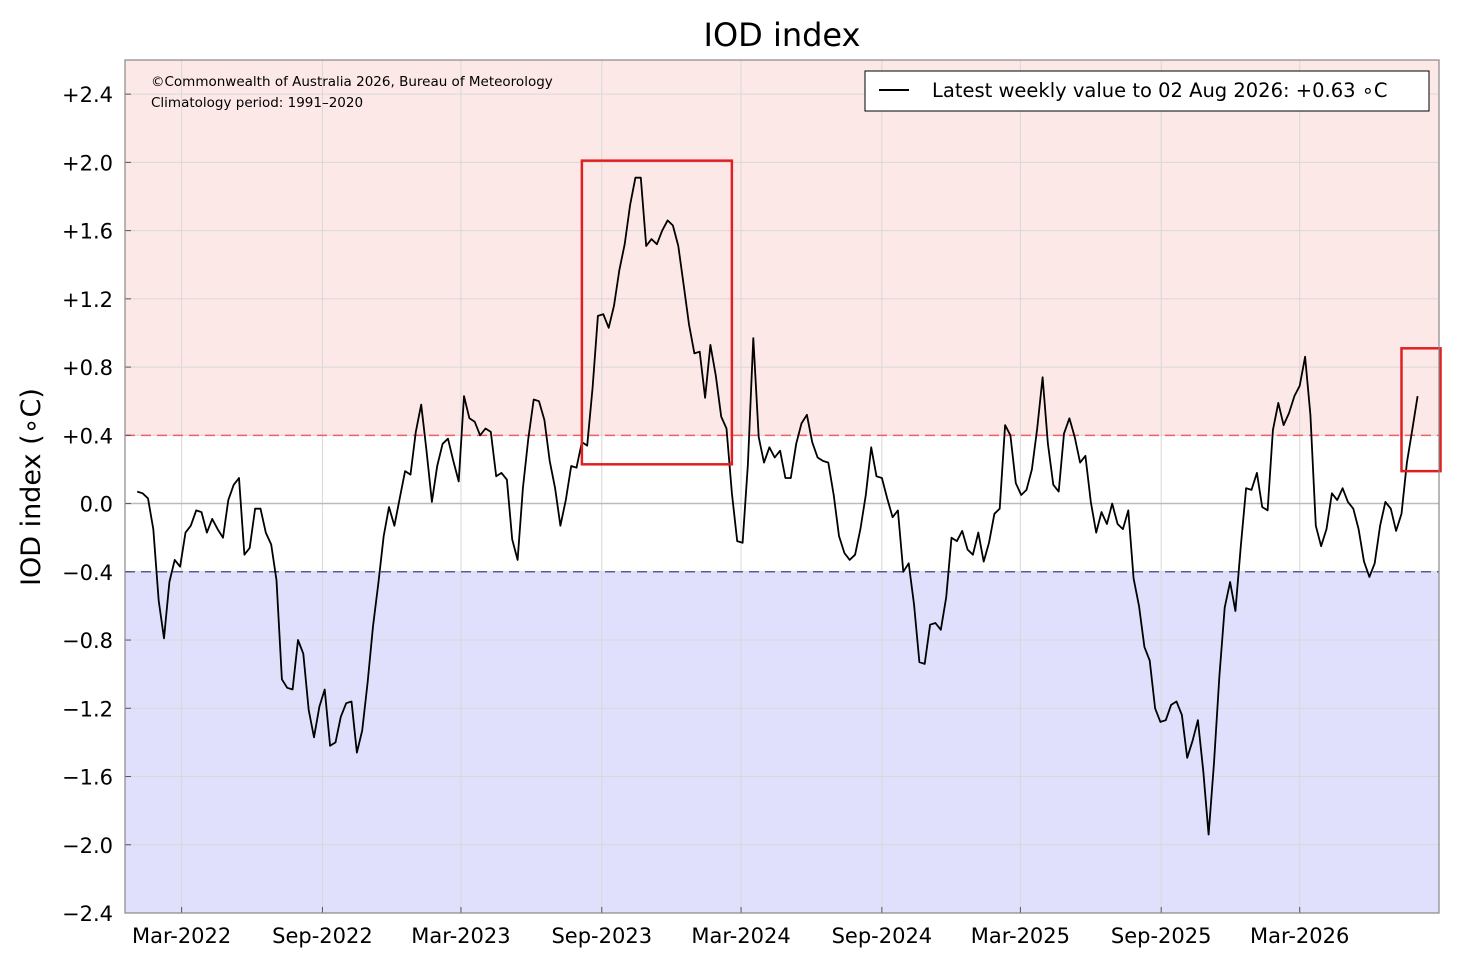 This screenshot has width=1475, height=961. What do you see at coordinates (87, 232) in the screenshot?
I see `y-tick-label: +1.6` at bounding box center [87, 232].